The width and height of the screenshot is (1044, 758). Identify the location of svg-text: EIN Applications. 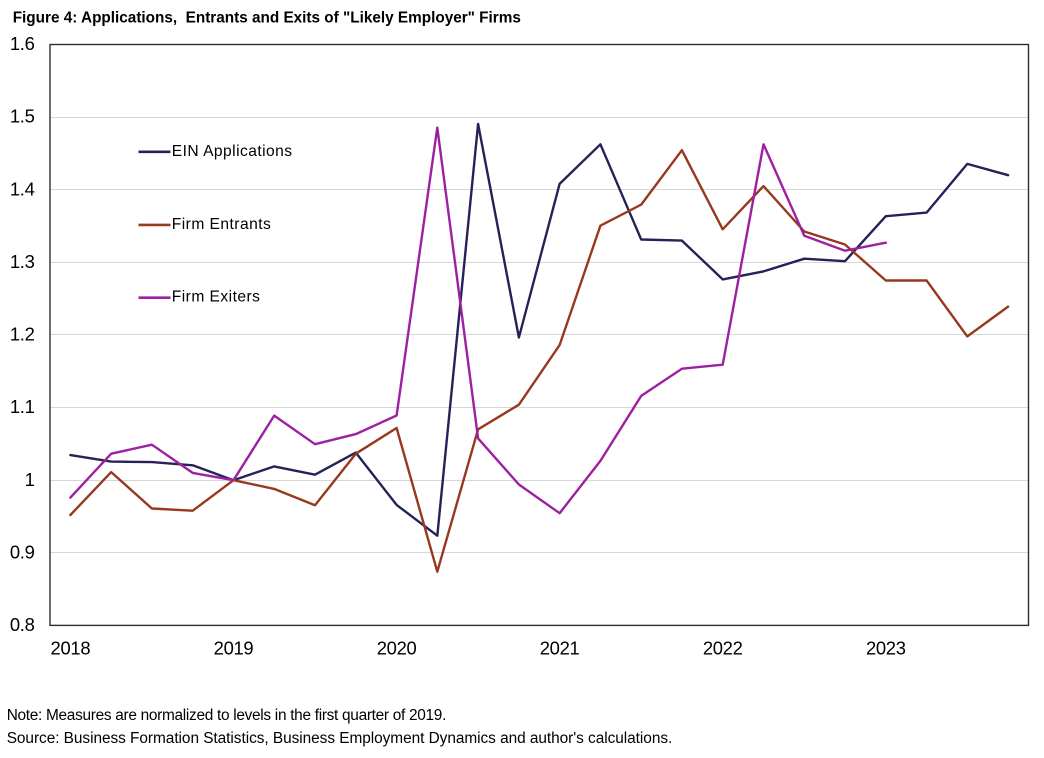
(232, 151).